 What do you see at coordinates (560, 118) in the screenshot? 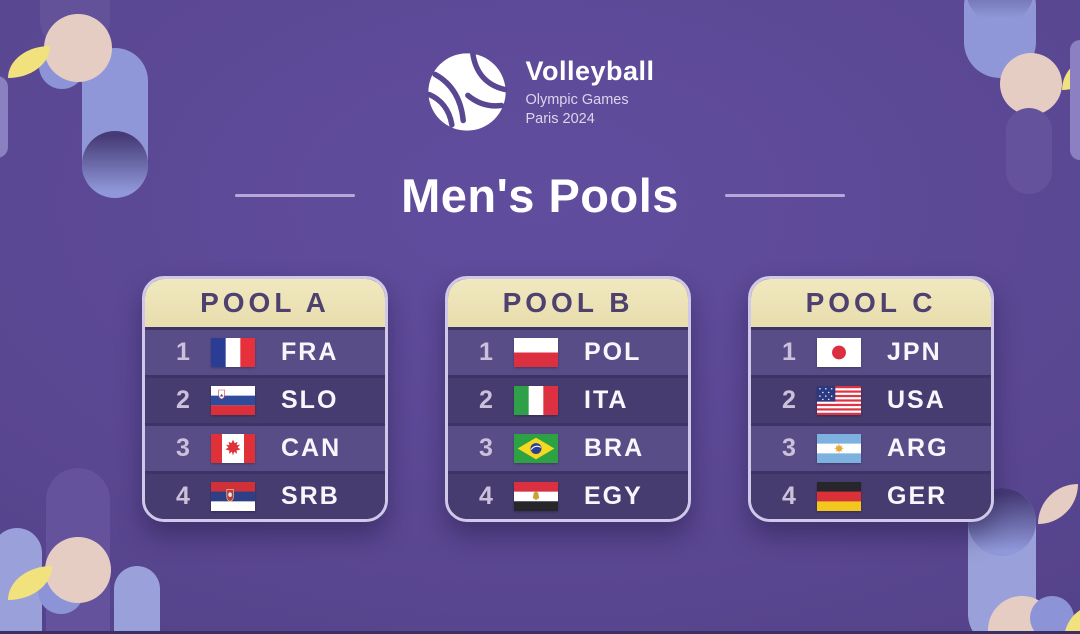
I see `logo-subtitle-2: Paris 2024` at bounding box center [560, 118].